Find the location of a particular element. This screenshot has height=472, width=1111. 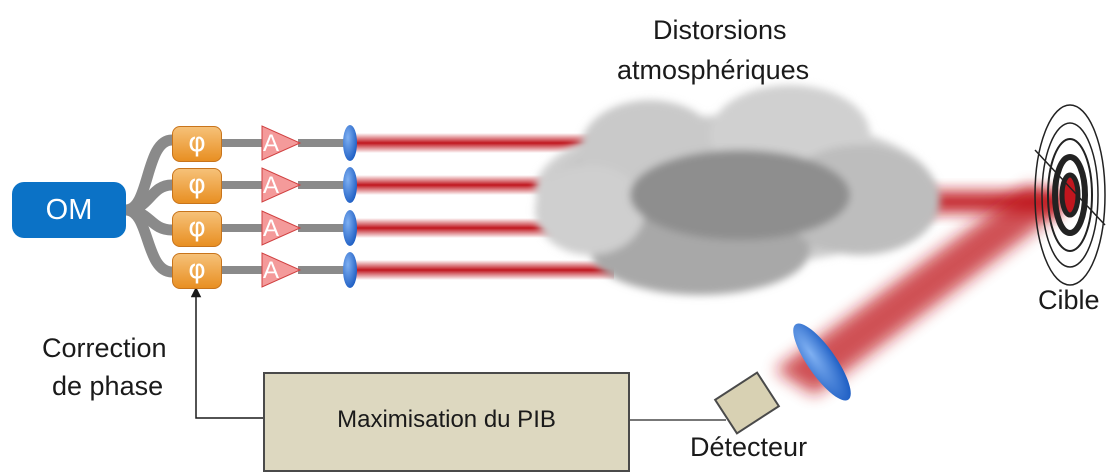

phase-modulator-3: φ is located at coordinates (197, 229).